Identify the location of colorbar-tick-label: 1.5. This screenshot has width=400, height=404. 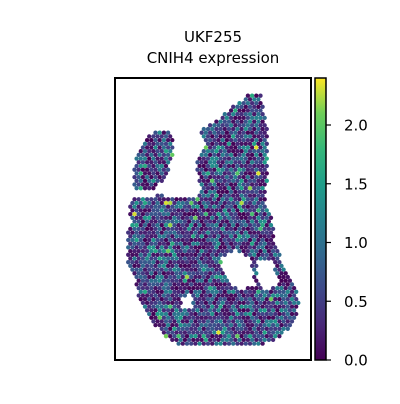
(356, 184).